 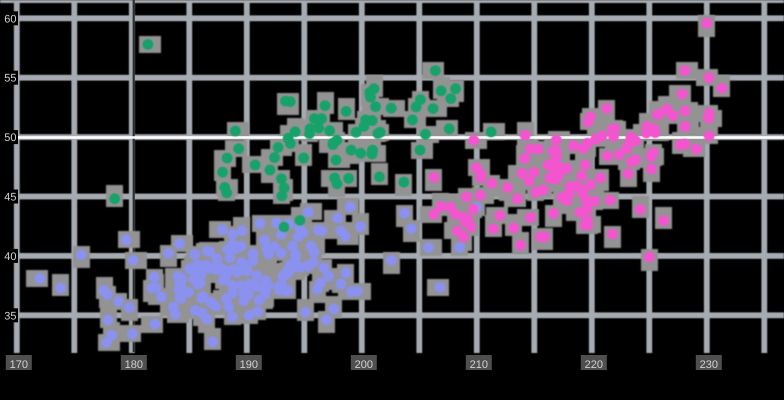 I want to click on svg-text: 180, so click(x=134, y=365).